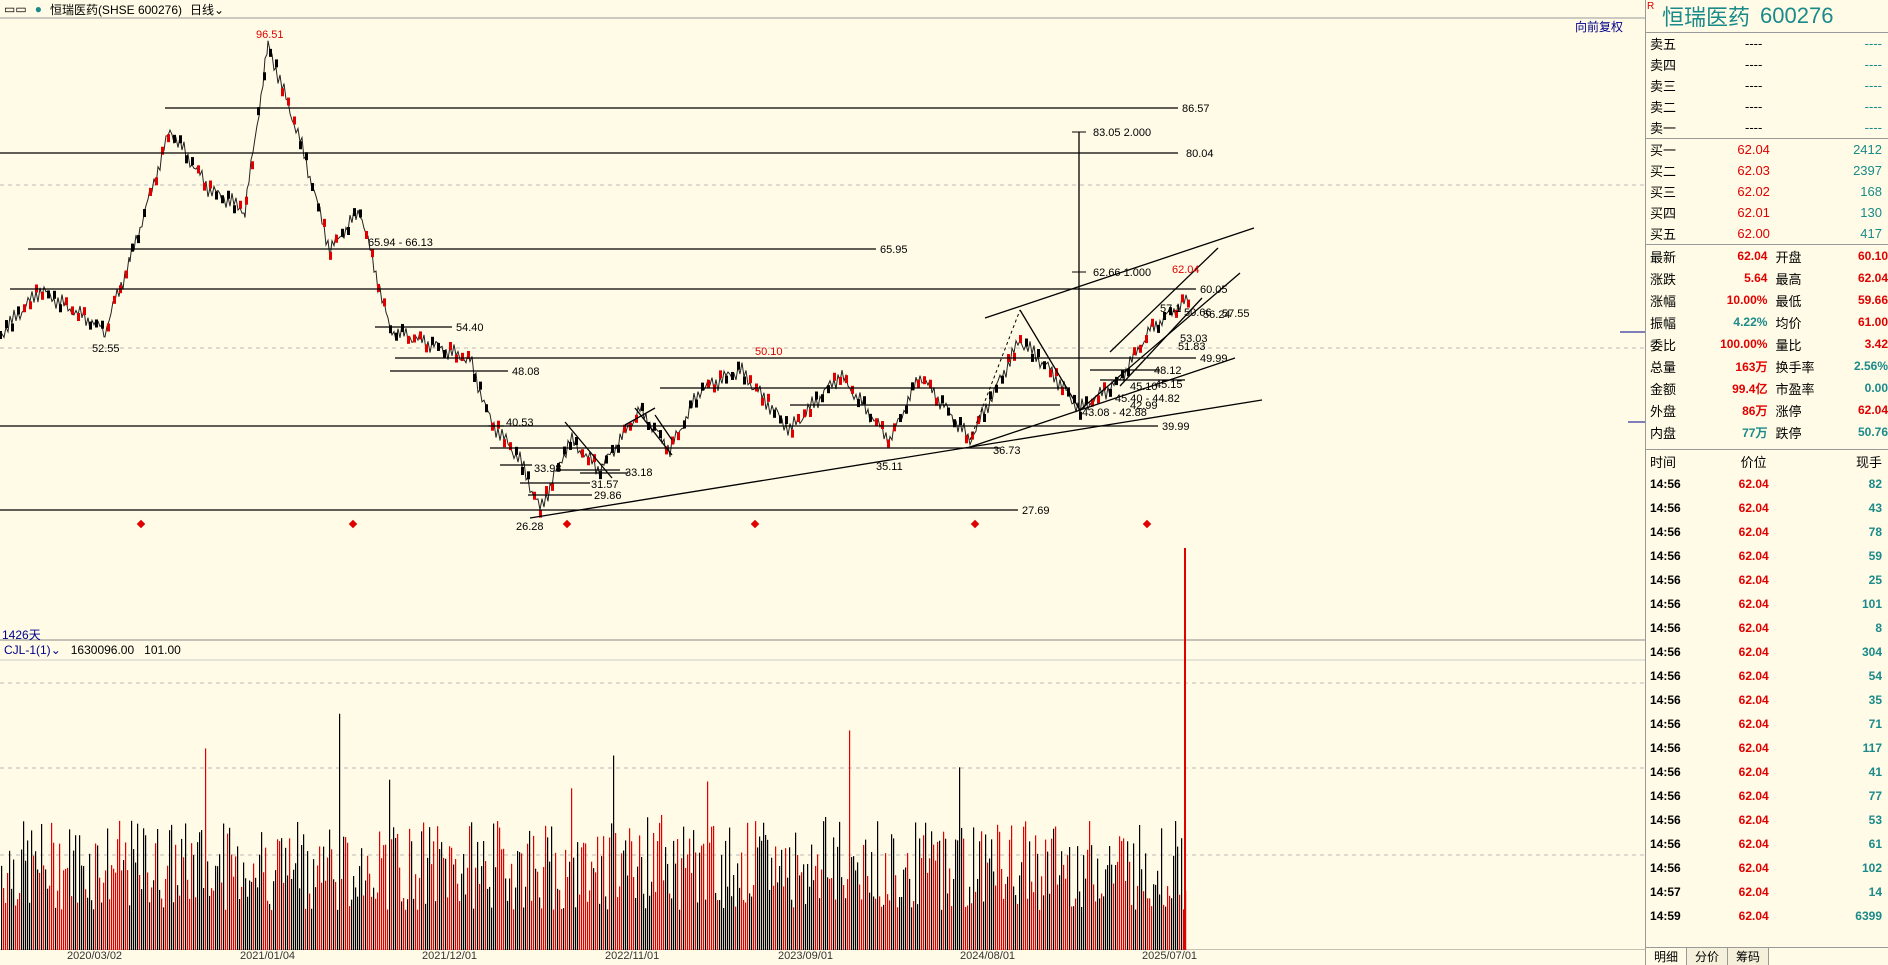 This screenshot has width=1888, height=965. Describe the element at coordinates (1753, 916) in the screenshot. I see `tick-price: 62.04` at that location.